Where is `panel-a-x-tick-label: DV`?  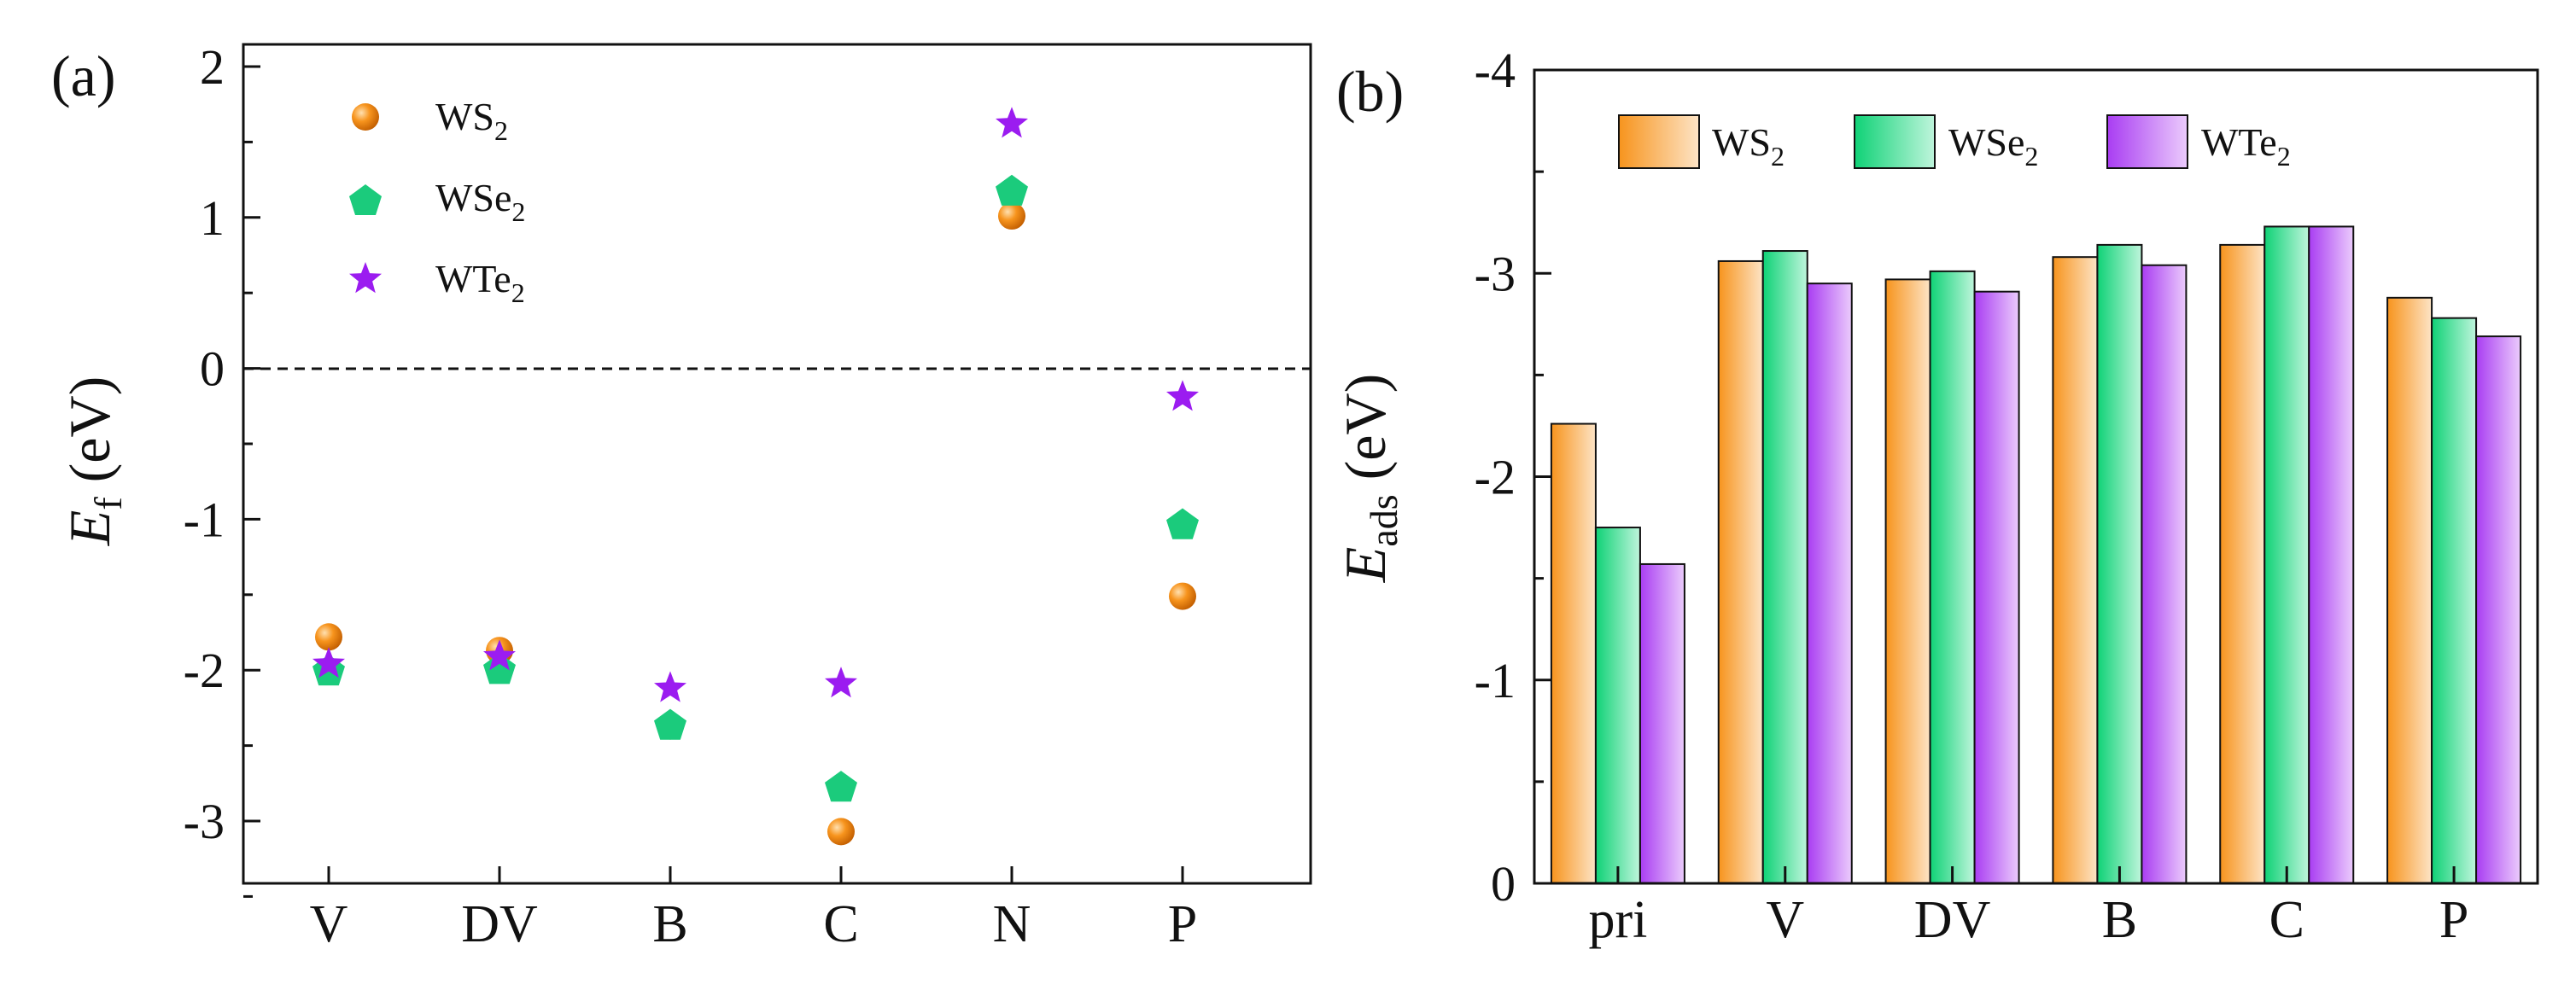 panel-a-x-tick-label: DV is located at coordinates (499, 924).